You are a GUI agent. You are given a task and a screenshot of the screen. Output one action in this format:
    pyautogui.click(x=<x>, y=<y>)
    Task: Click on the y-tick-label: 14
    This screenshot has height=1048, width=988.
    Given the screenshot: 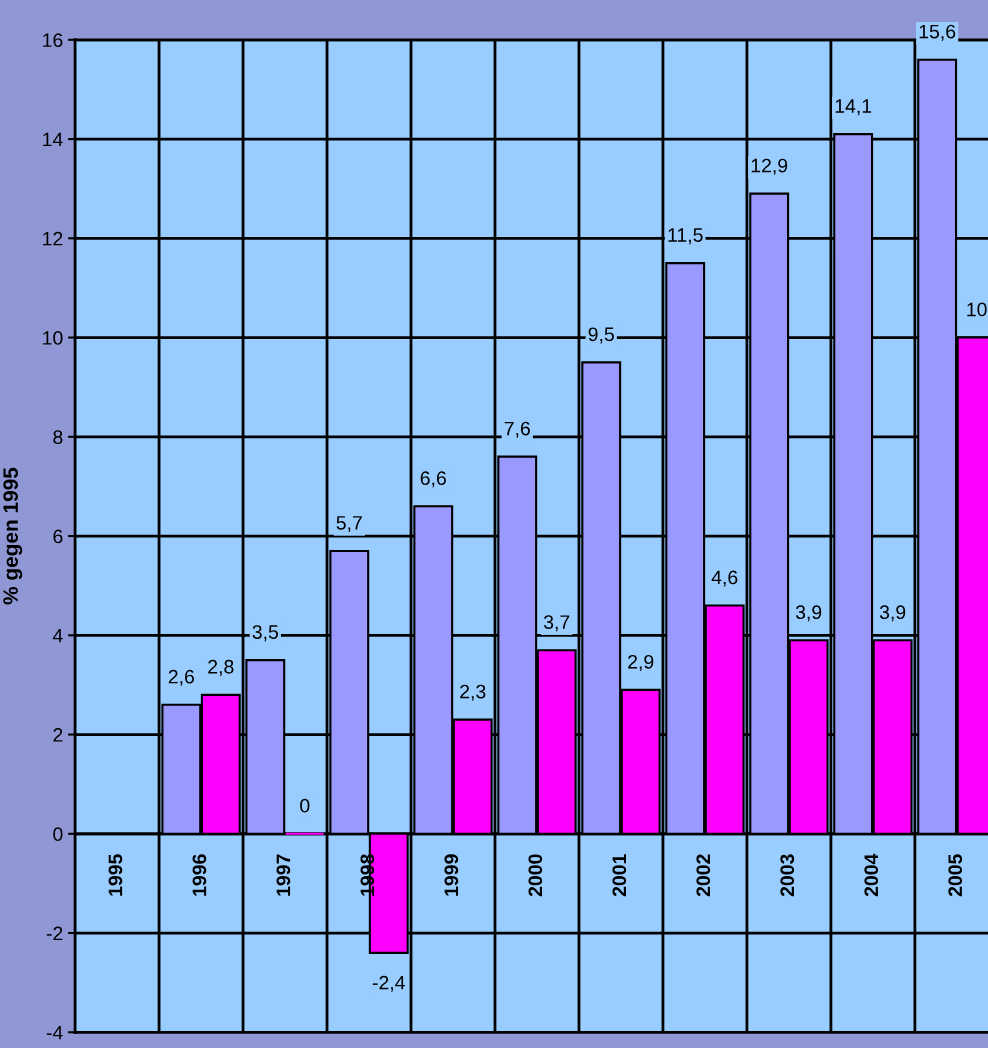 What is the action you would take?
    pyautogui.click(x=53, y=139)
    